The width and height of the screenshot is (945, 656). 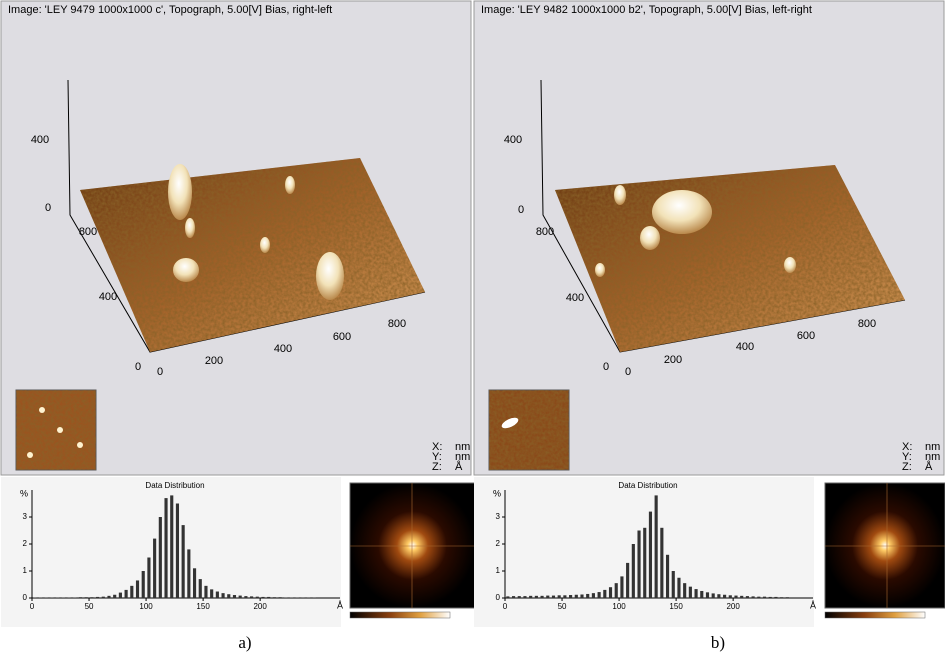 I want to click on surface-texture, so click(x=730, y=258).